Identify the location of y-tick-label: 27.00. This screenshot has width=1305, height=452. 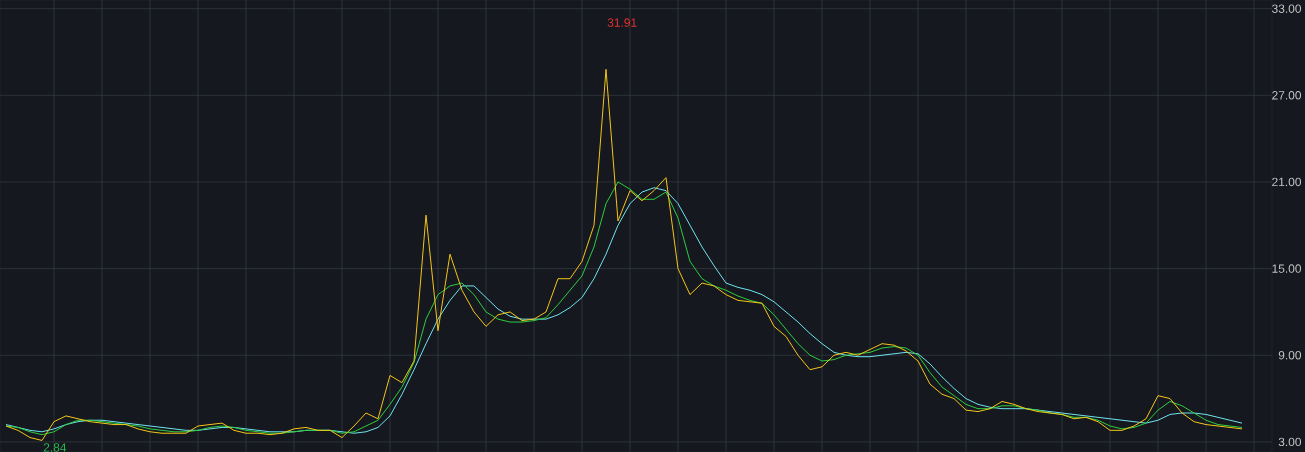
(1287, 95).